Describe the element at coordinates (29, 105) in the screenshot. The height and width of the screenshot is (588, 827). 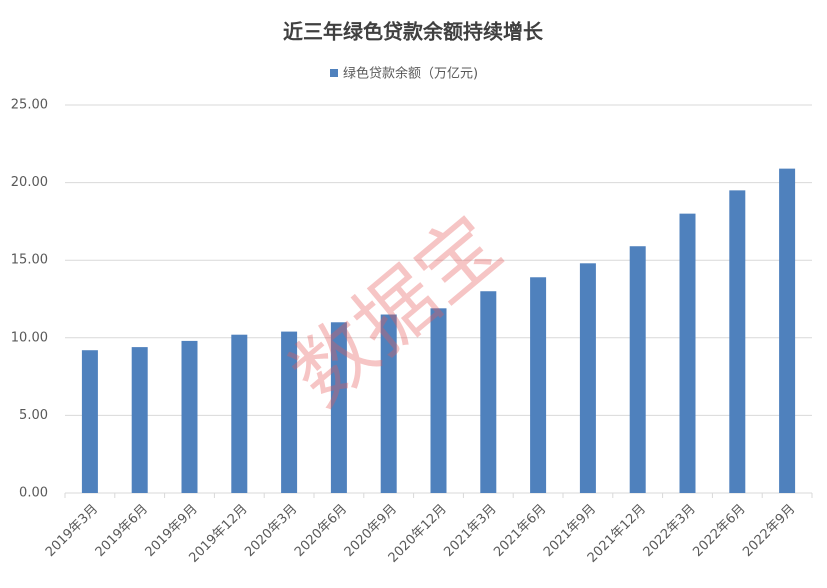
I see `y-tick-label: 25.00` at that location.